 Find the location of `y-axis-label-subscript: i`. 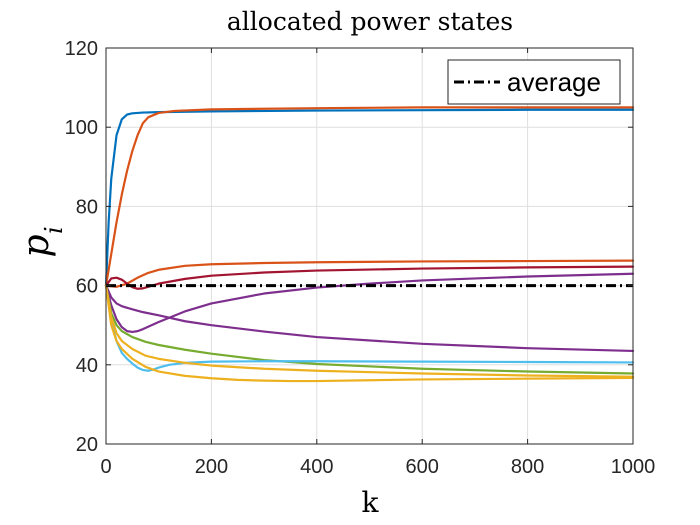

y-axis-label-subscript: i is located at coordinates (54, 230).